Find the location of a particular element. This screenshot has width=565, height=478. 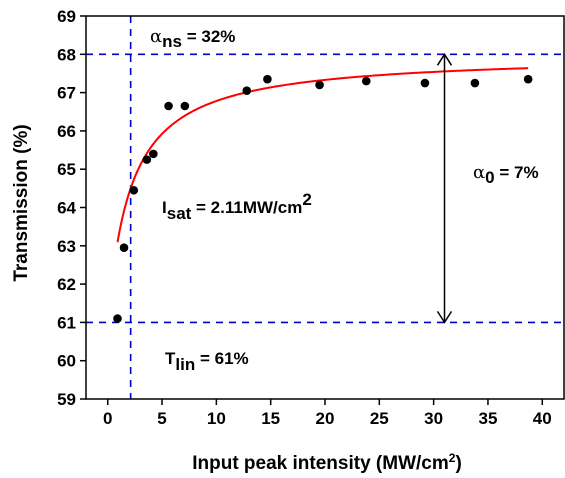

y-tick-label: 64 is located at coordinates (66, 208).